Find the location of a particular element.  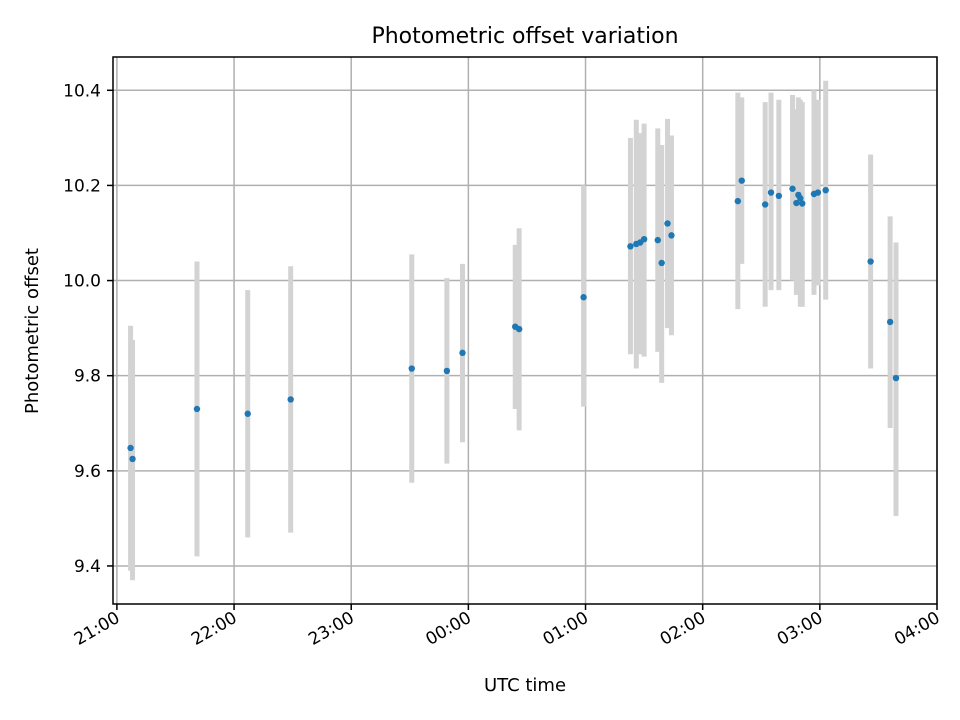

y-tick-label: 10.4 is located at coordinates (82, 91).